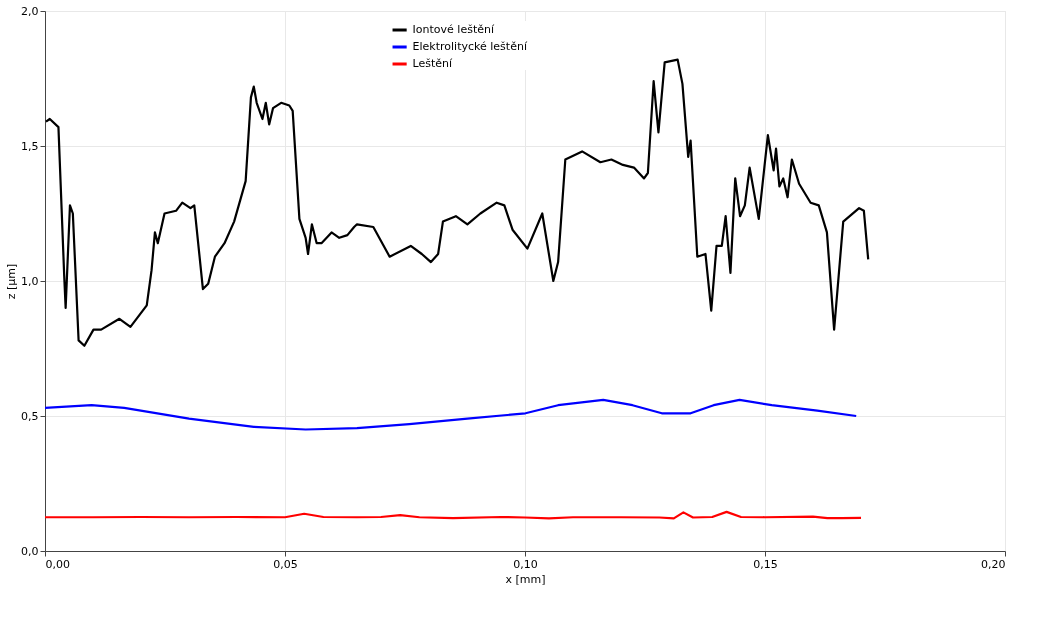  What do you see at coordinates (30, 11) in the screenshot?
I see `y-tick-label: 2,0` at bounding box center [30, 11].